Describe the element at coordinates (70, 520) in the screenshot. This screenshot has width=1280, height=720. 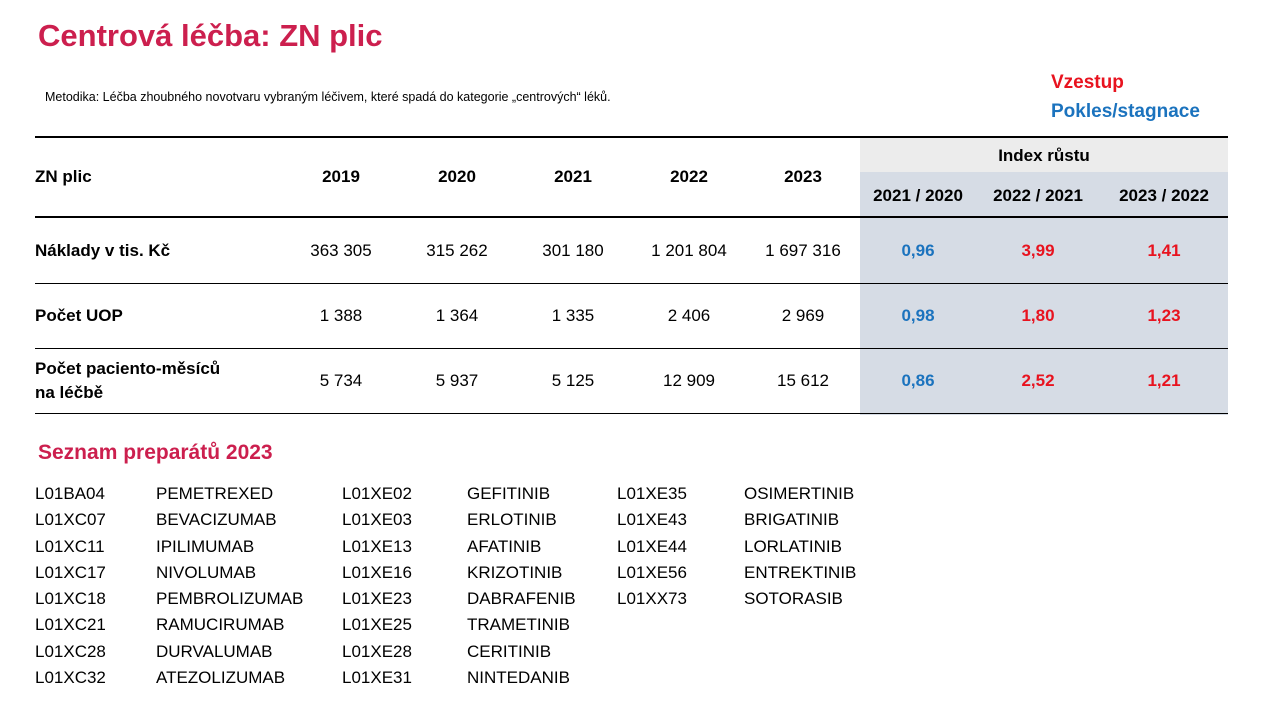
I see `drug-atc-code: L01XC07` at that location.